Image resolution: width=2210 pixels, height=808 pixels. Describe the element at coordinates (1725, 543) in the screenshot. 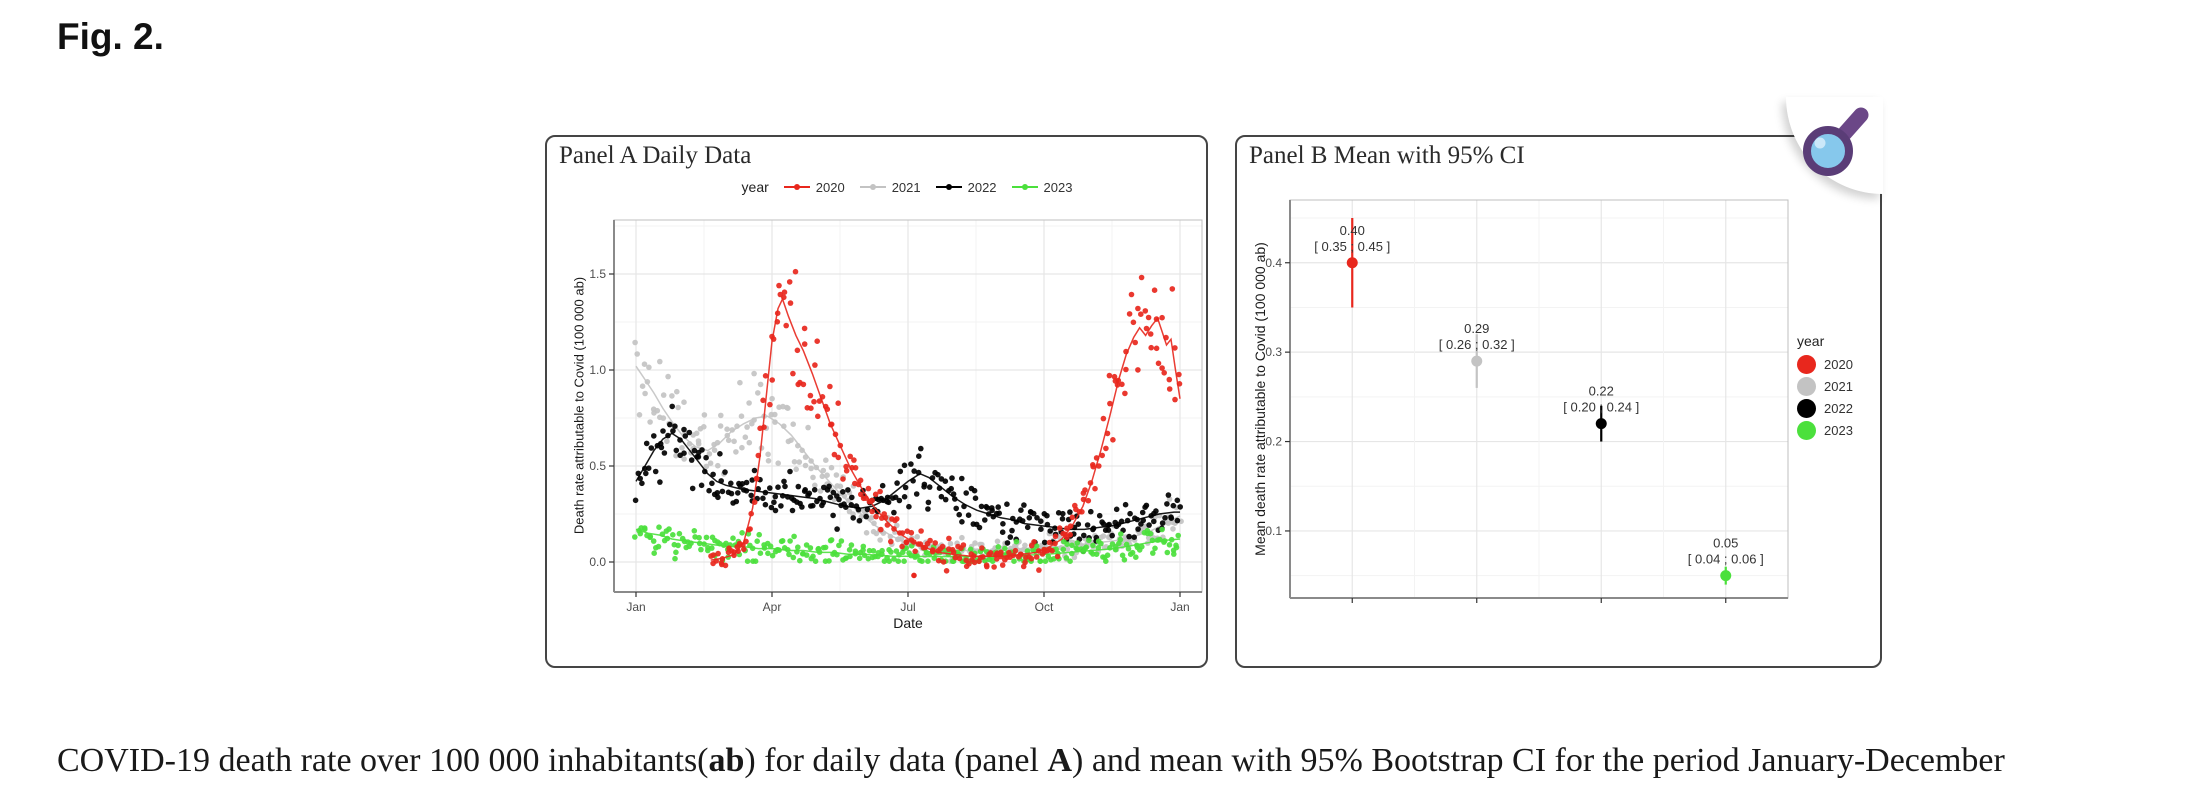

I see `mean-value-label: 0.05` at that location.